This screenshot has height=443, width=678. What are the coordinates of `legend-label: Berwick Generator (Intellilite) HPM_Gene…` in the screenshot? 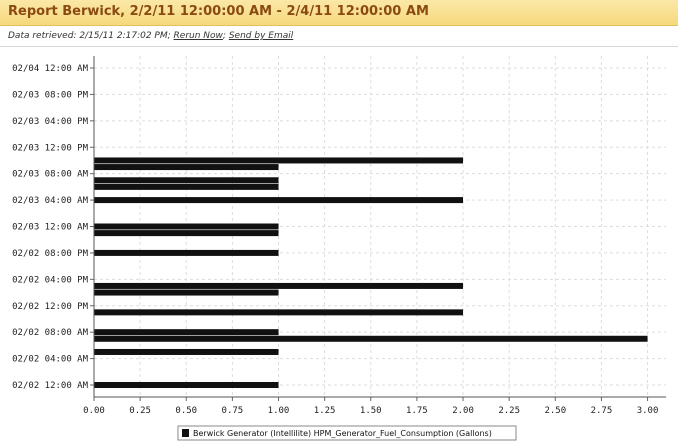 It's located at (342, 433).